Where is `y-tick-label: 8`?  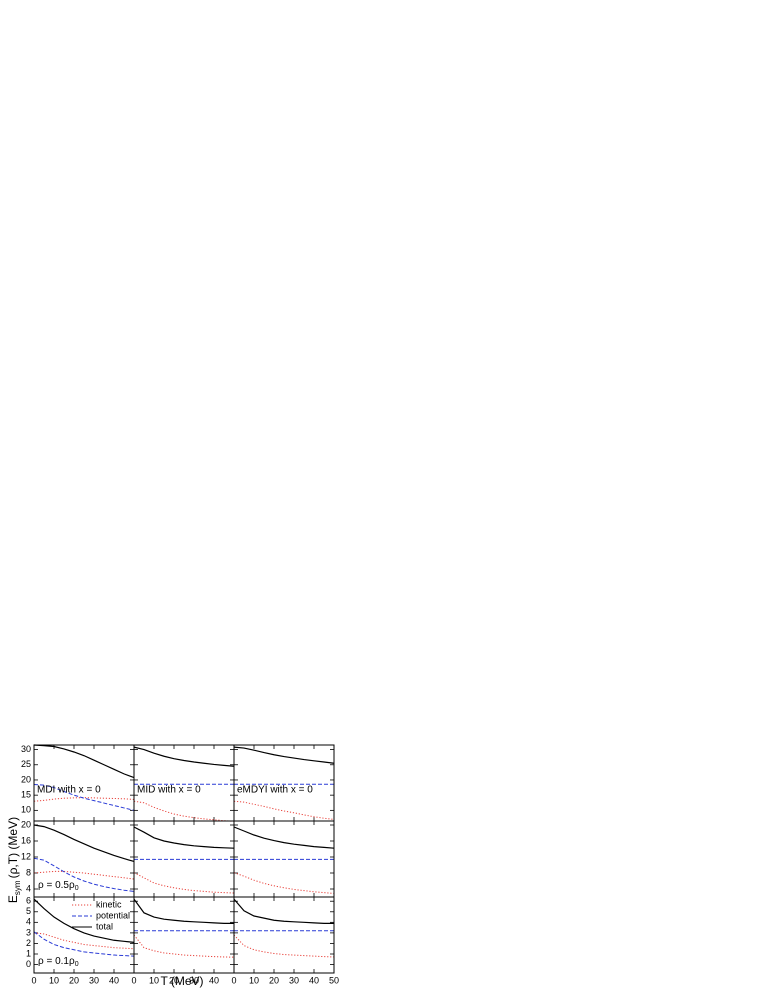
y-tick-label: 8 is located at coordinates (28, 872).